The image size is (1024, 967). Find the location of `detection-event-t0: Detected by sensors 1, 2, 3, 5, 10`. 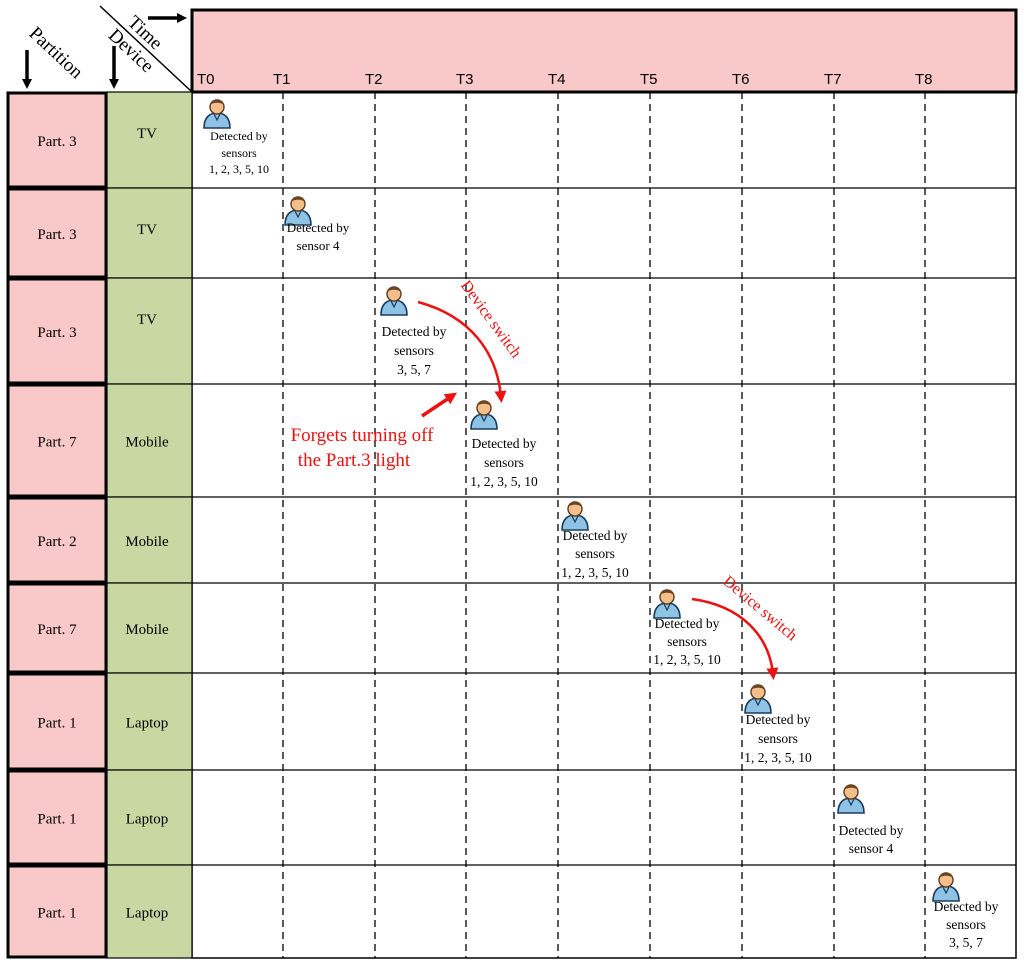

detection-event-t0: Detected by sensors 1, 2, 3, 5, 10 is located at coordinates (236, 137).